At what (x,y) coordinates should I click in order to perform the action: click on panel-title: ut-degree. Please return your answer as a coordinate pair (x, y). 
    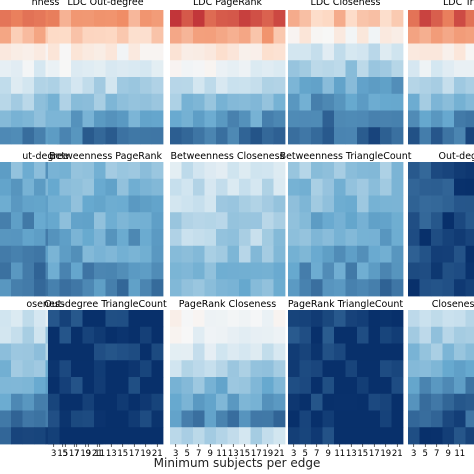
    Looking at the image, I should click on (45, 156).